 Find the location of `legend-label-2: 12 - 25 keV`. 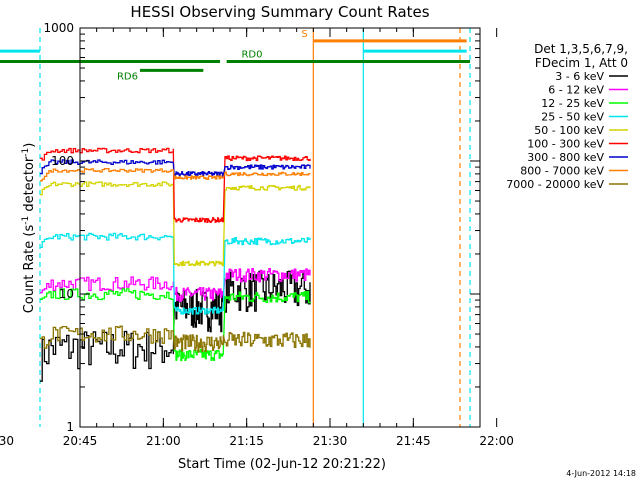

legend-label-2: 12 - 25 keV is located at coordinates (572, 103).